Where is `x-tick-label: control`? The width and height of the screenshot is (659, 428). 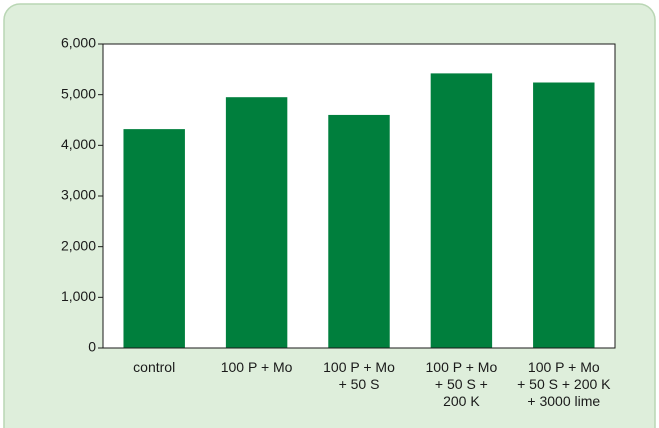
x-tick-label: control is located at coordinates (154, 367).